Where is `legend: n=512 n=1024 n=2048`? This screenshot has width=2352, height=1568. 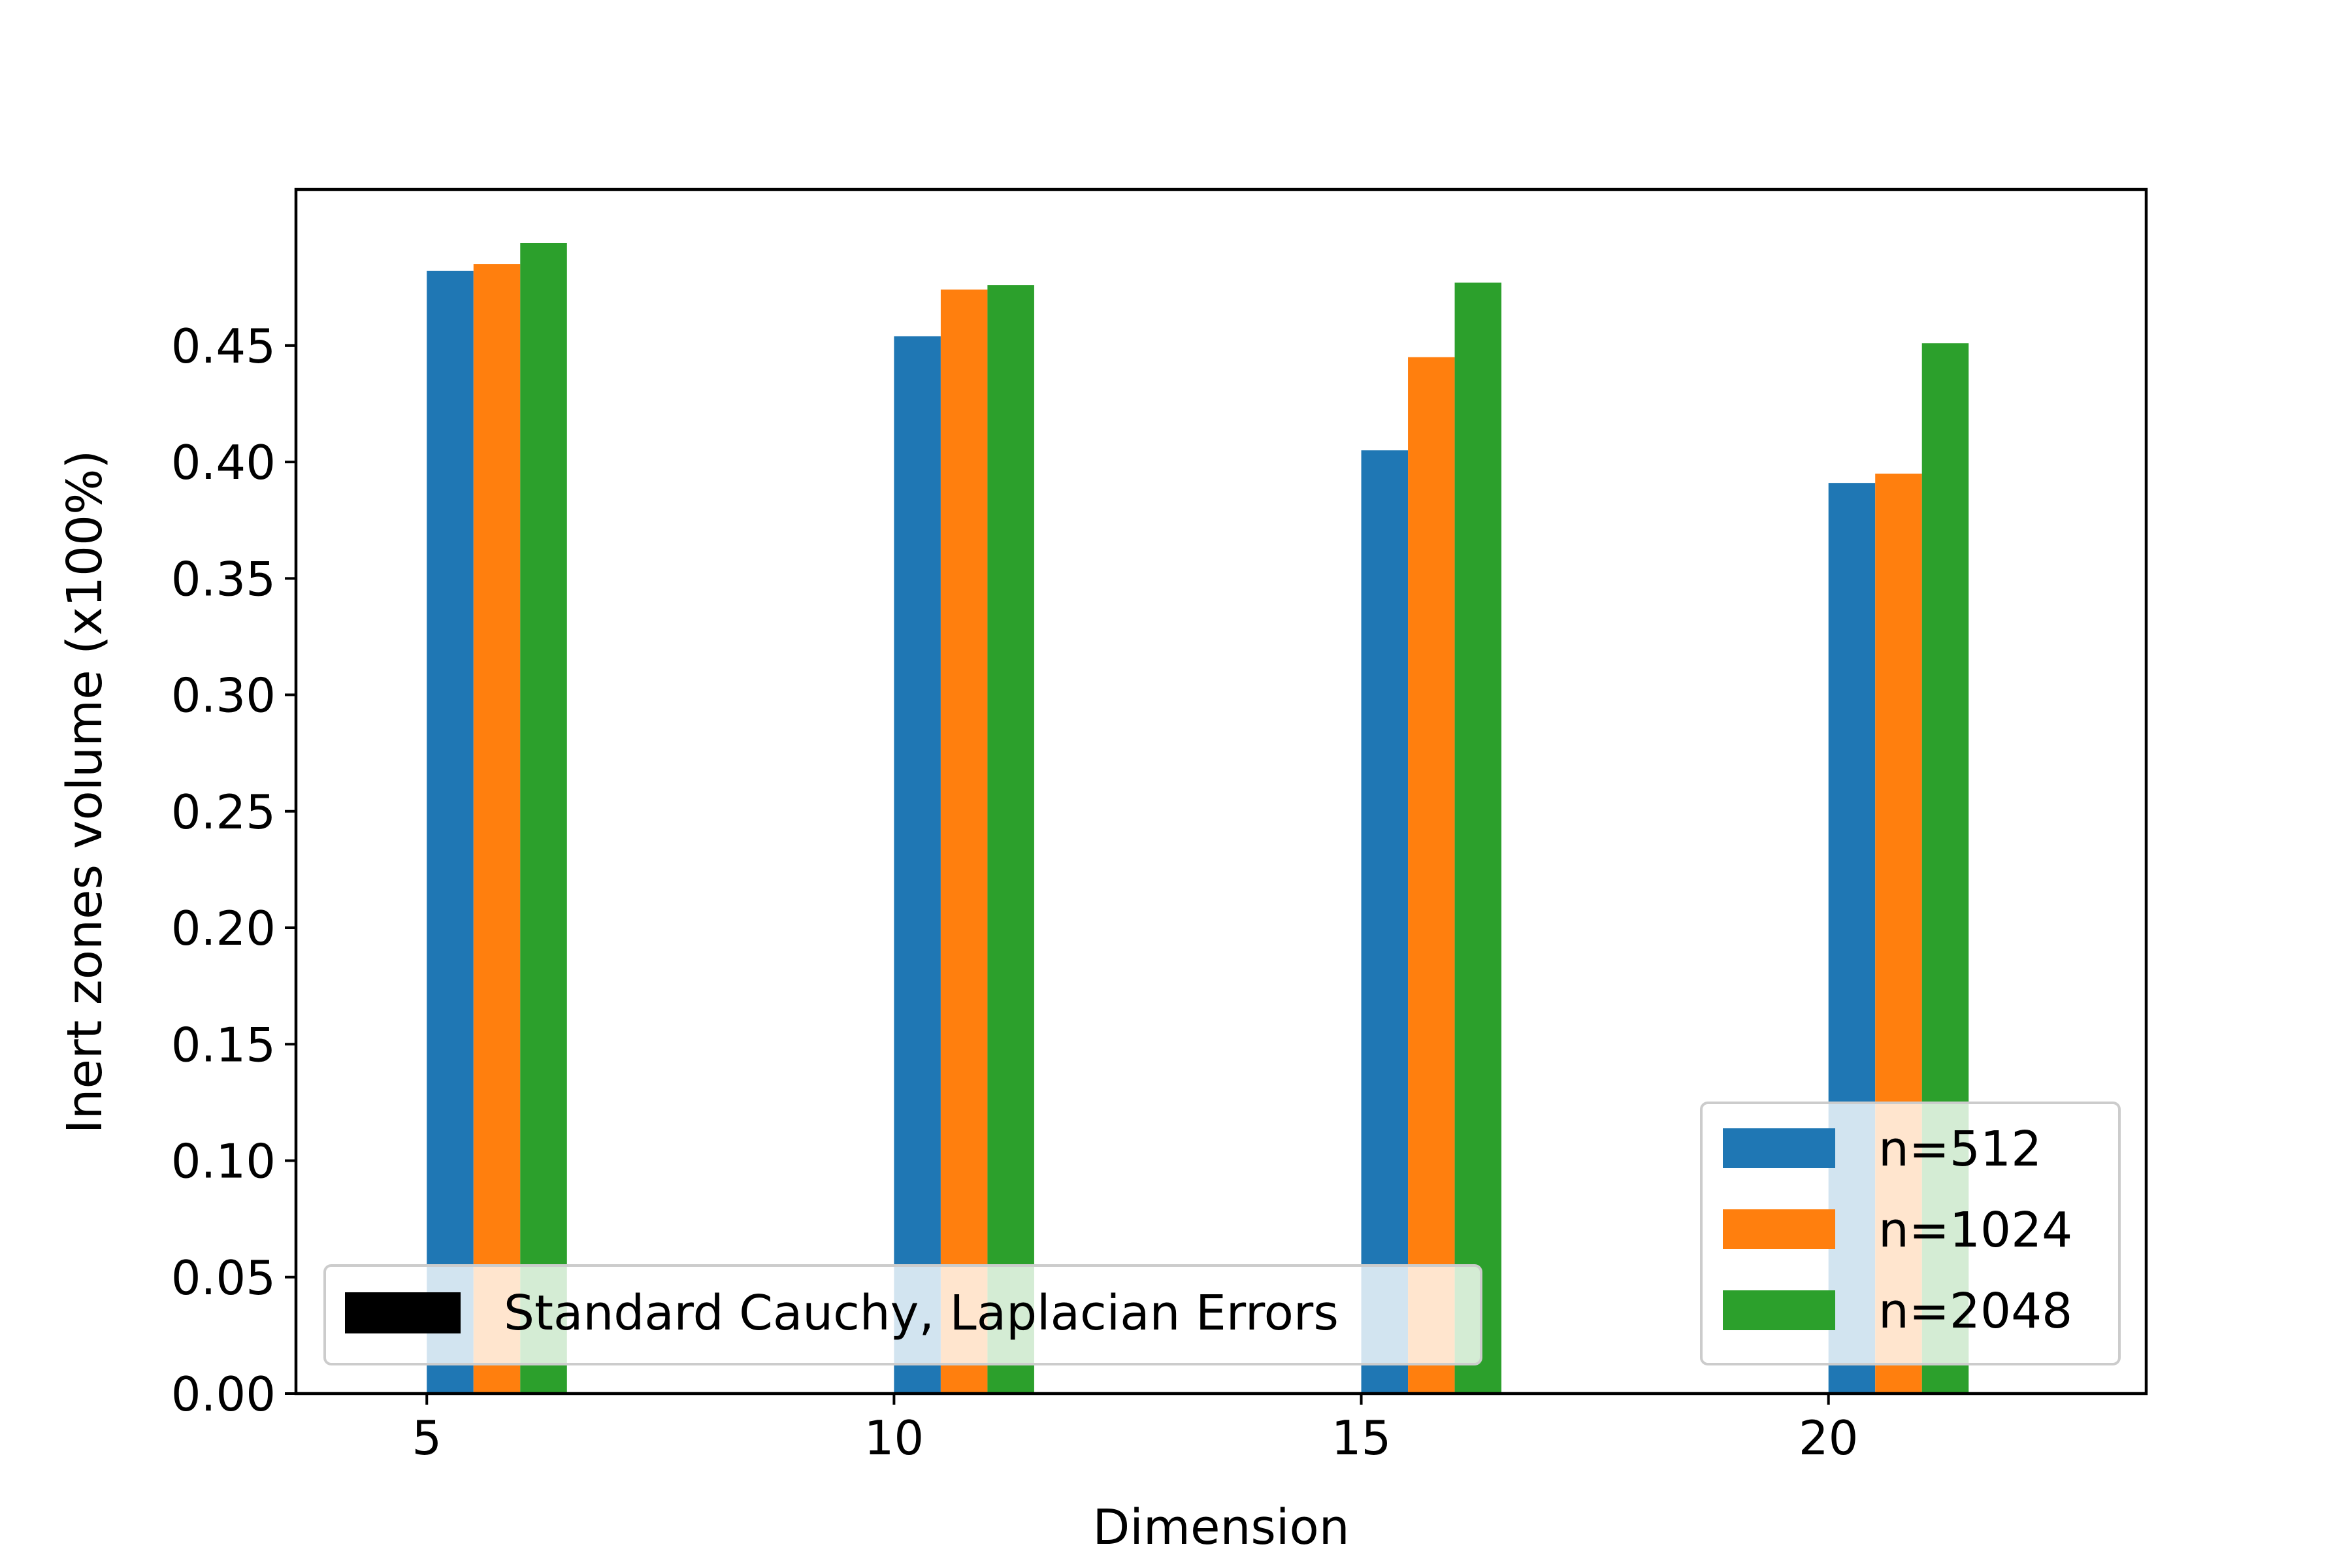
legend: n=512 n=1024 n=2048 is located at coordinates (1910, 1233).